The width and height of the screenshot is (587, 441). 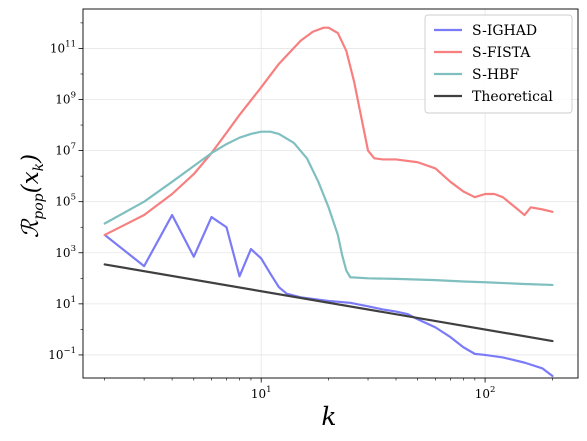 I want to click on legend-item: Theoretical, so click(x=493, y=97).